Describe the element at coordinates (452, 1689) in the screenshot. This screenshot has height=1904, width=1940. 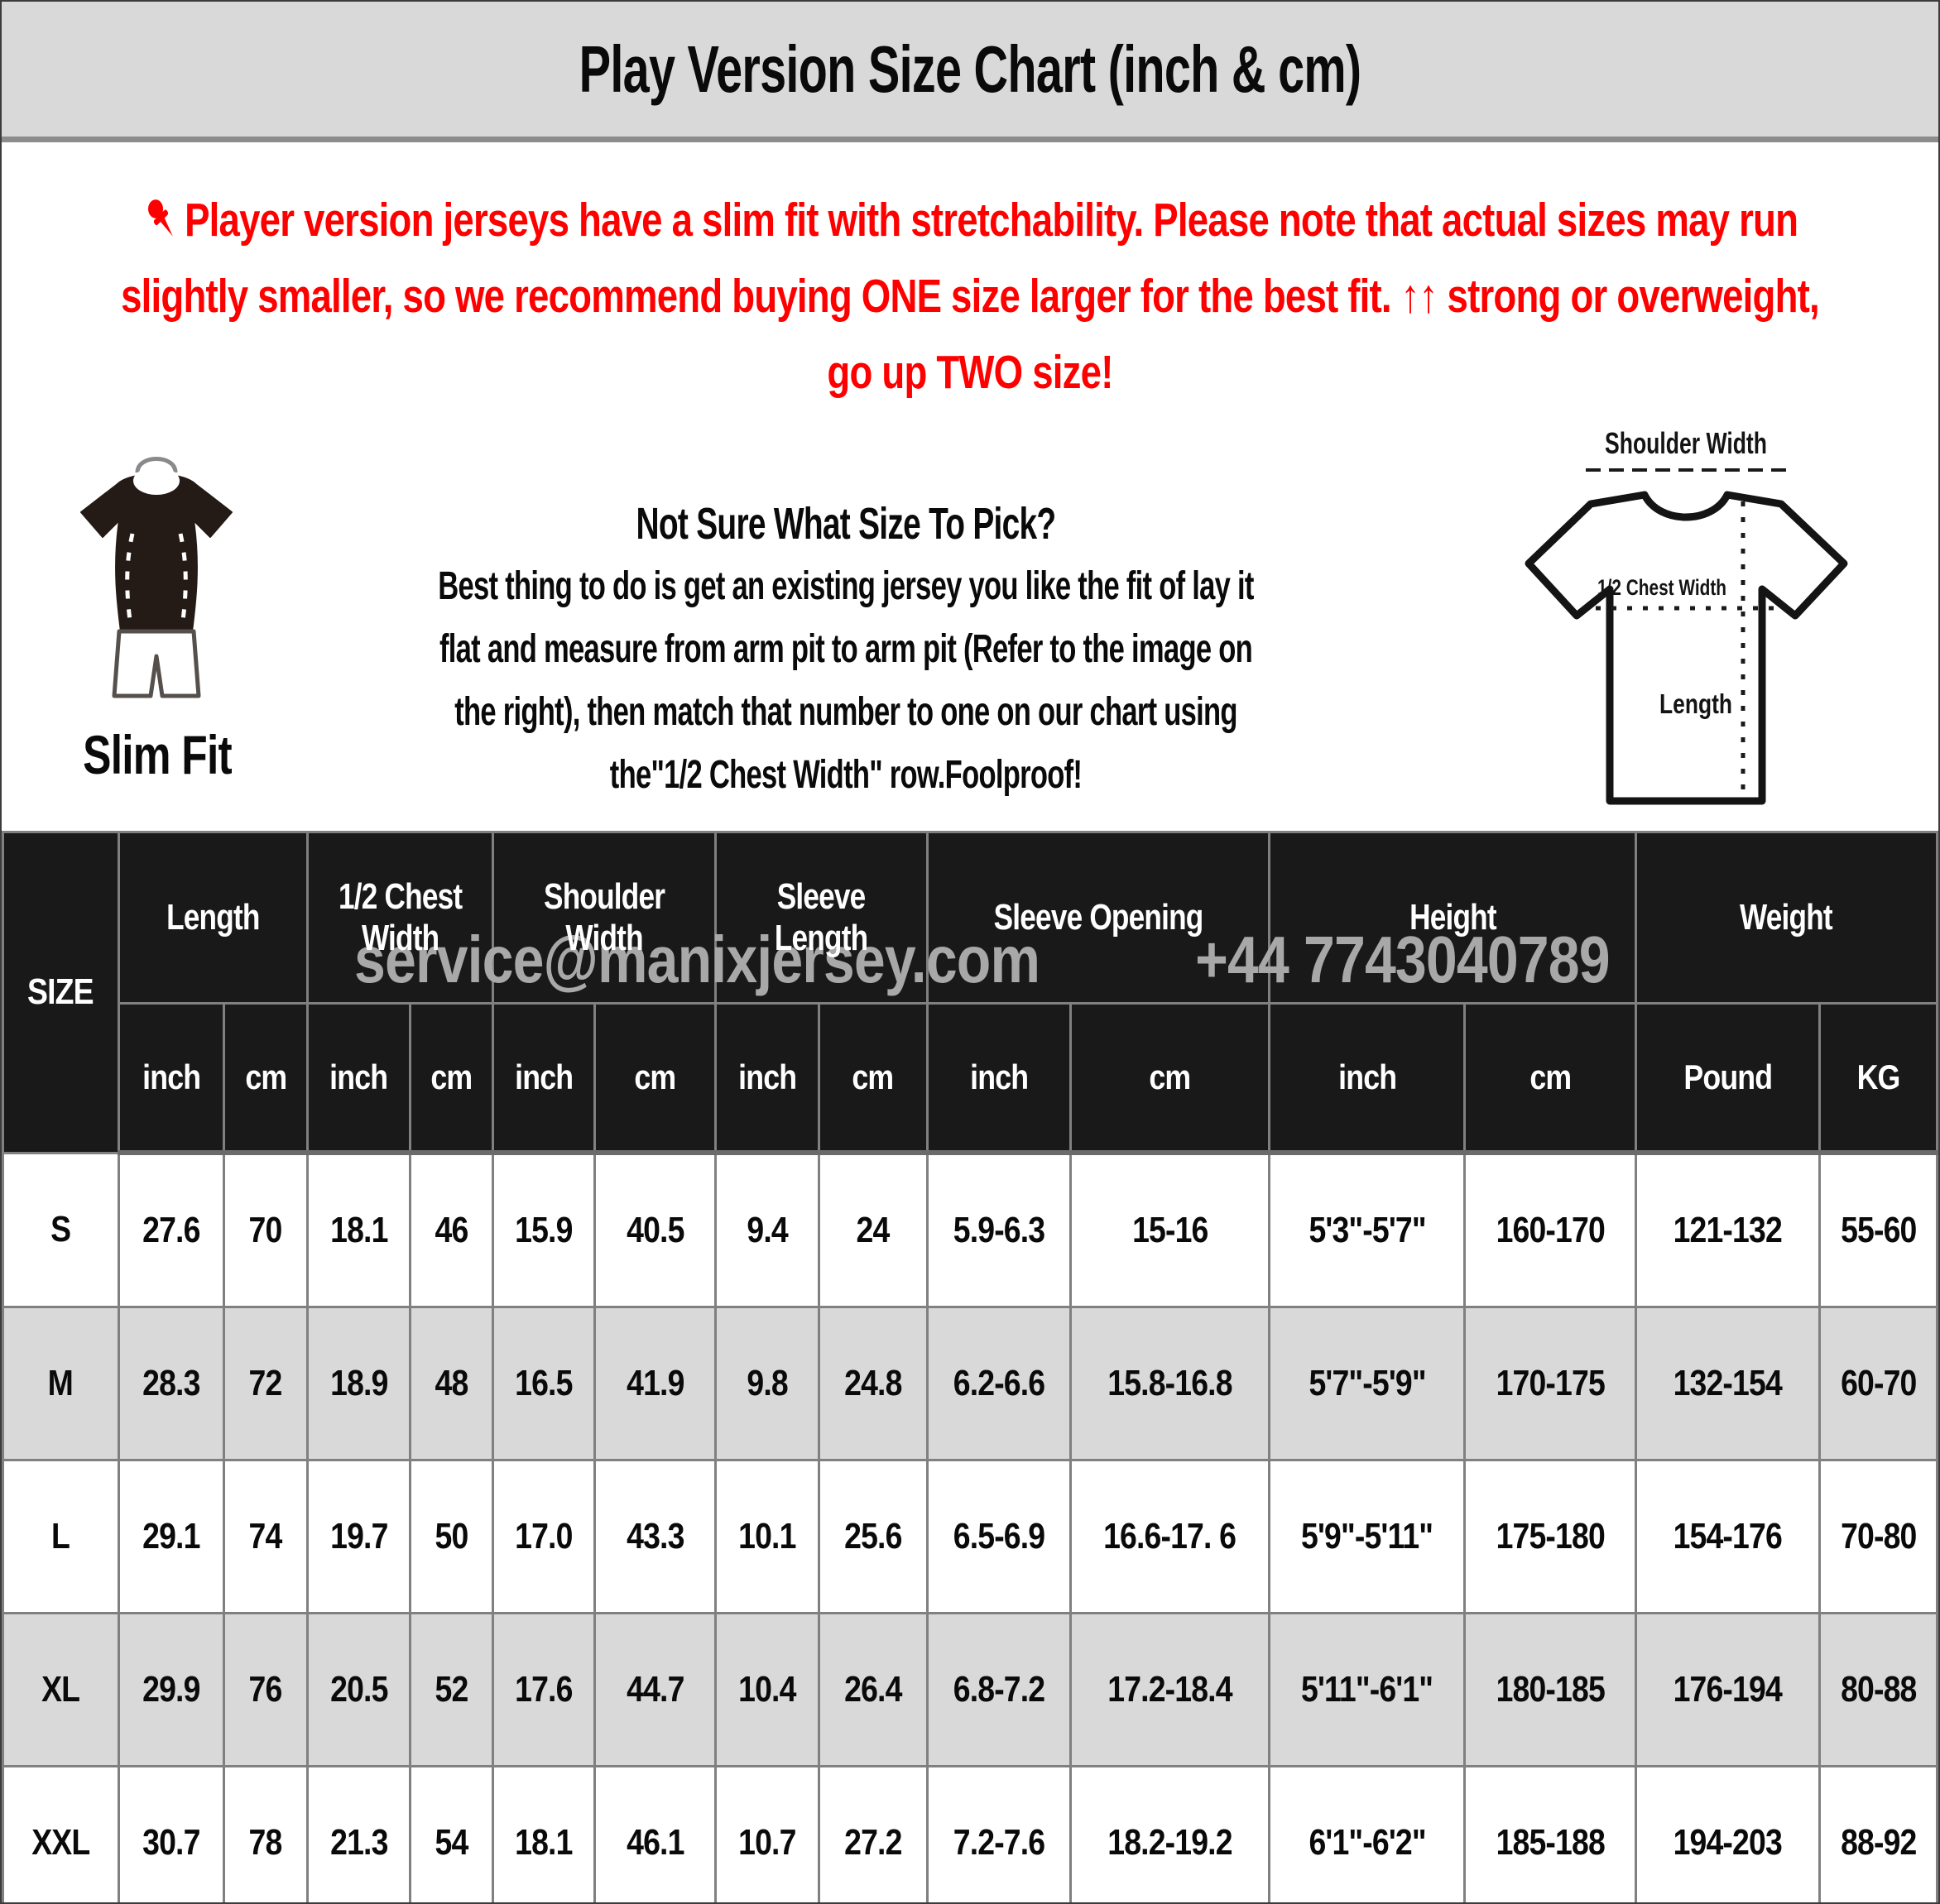
I see `value-cell: 52` at that location.